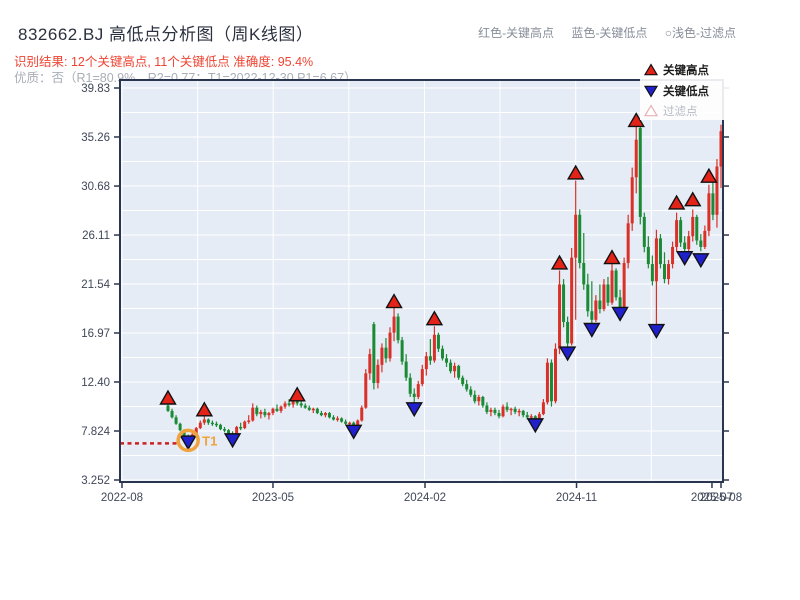  Describe the element at coordinates (676, 70) in the screenshot. I see `legend-item-key-high: 关键高点` at that location.